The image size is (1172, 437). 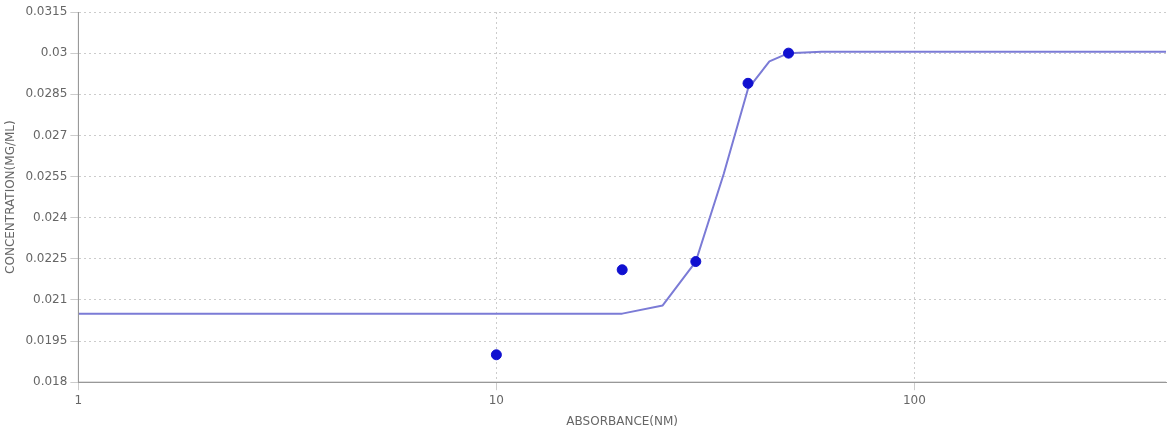 What do you see at coordinates (496, 399) in the screenshot?
I see `x-tick-label: 10` at bounding box center [496, 399].